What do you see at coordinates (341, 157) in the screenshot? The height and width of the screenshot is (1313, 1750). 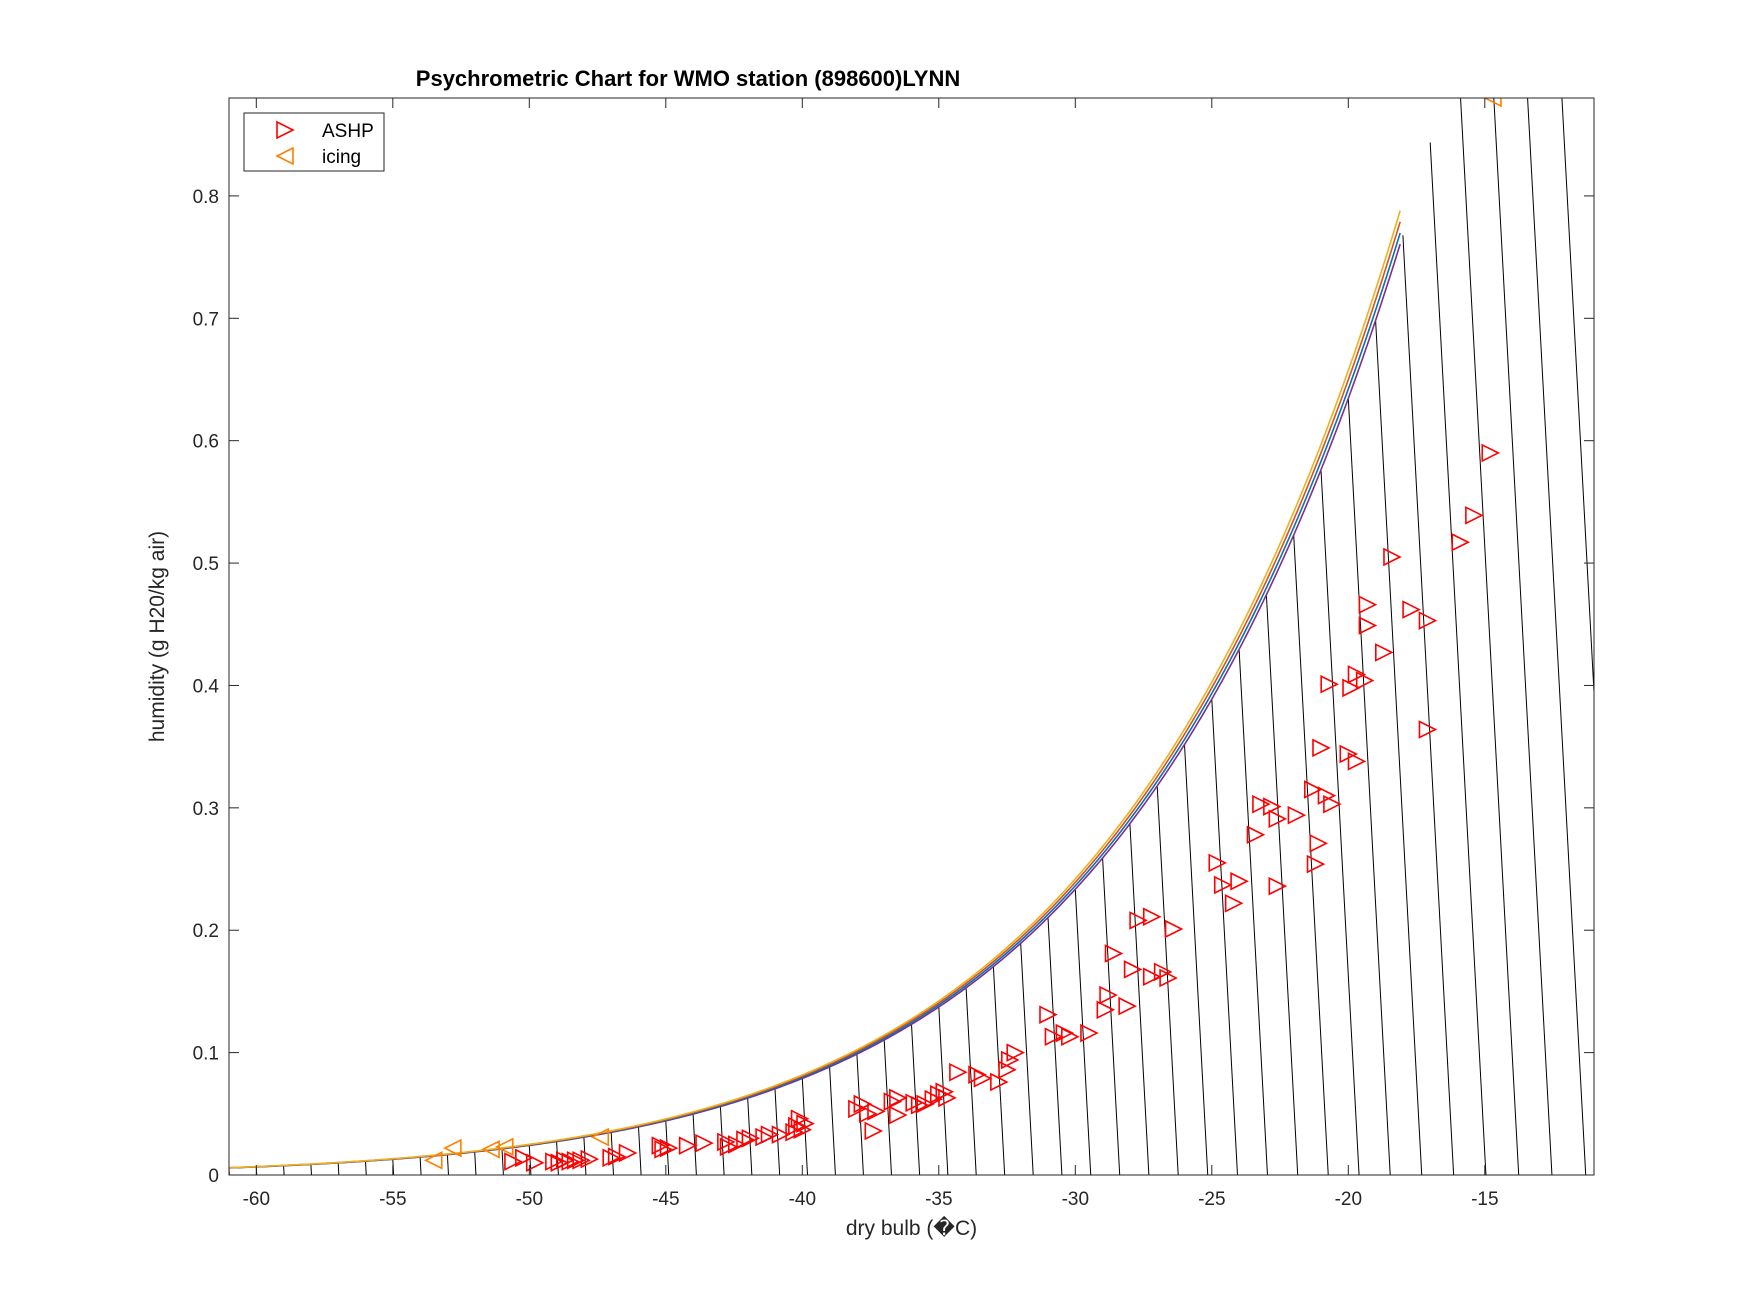 I see `legend-label-icing: icing` at bounding box center [341, 157].